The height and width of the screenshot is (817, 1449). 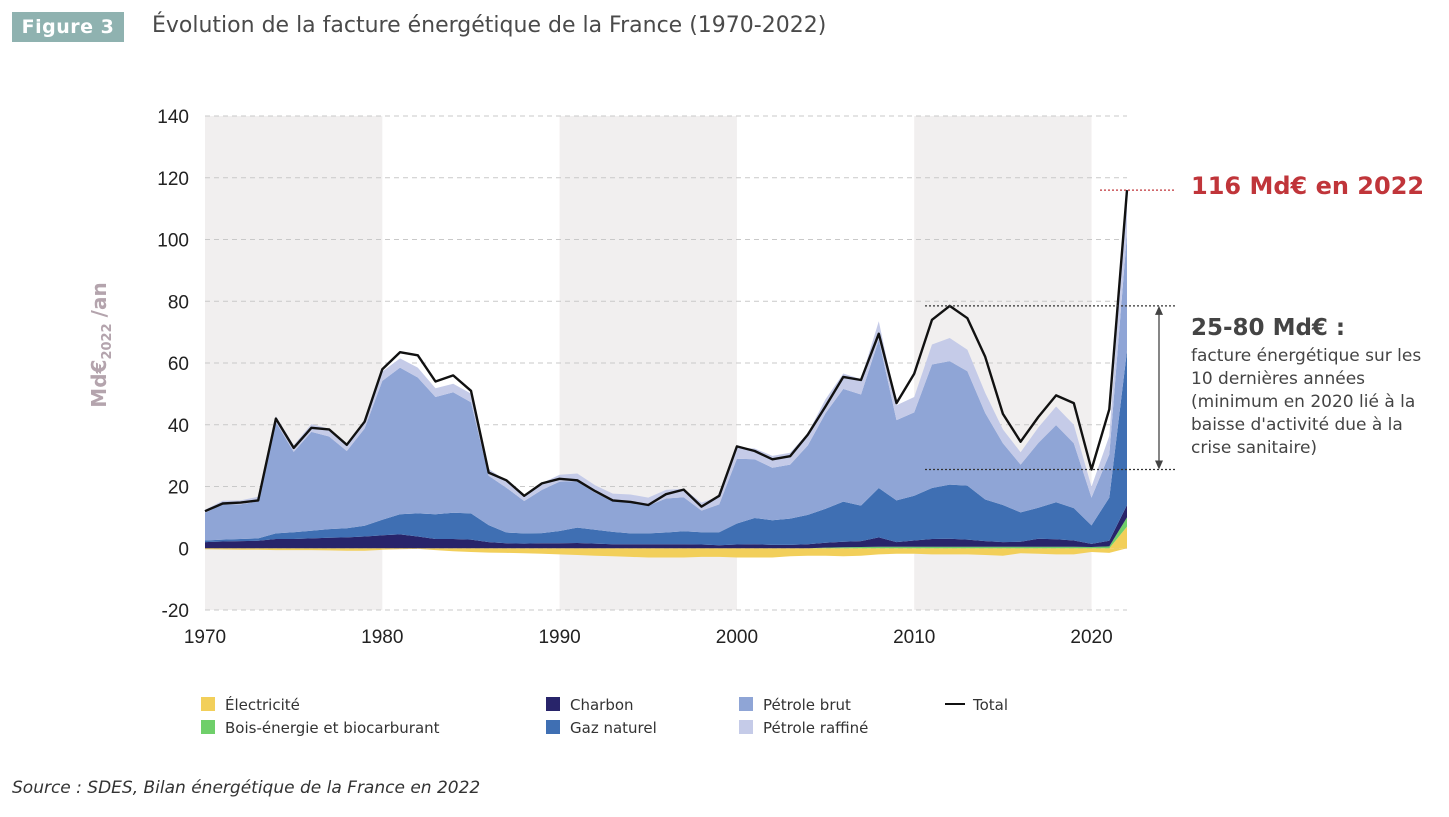 I want to click on y-tick-60: 60, so click(x=178, y=364).